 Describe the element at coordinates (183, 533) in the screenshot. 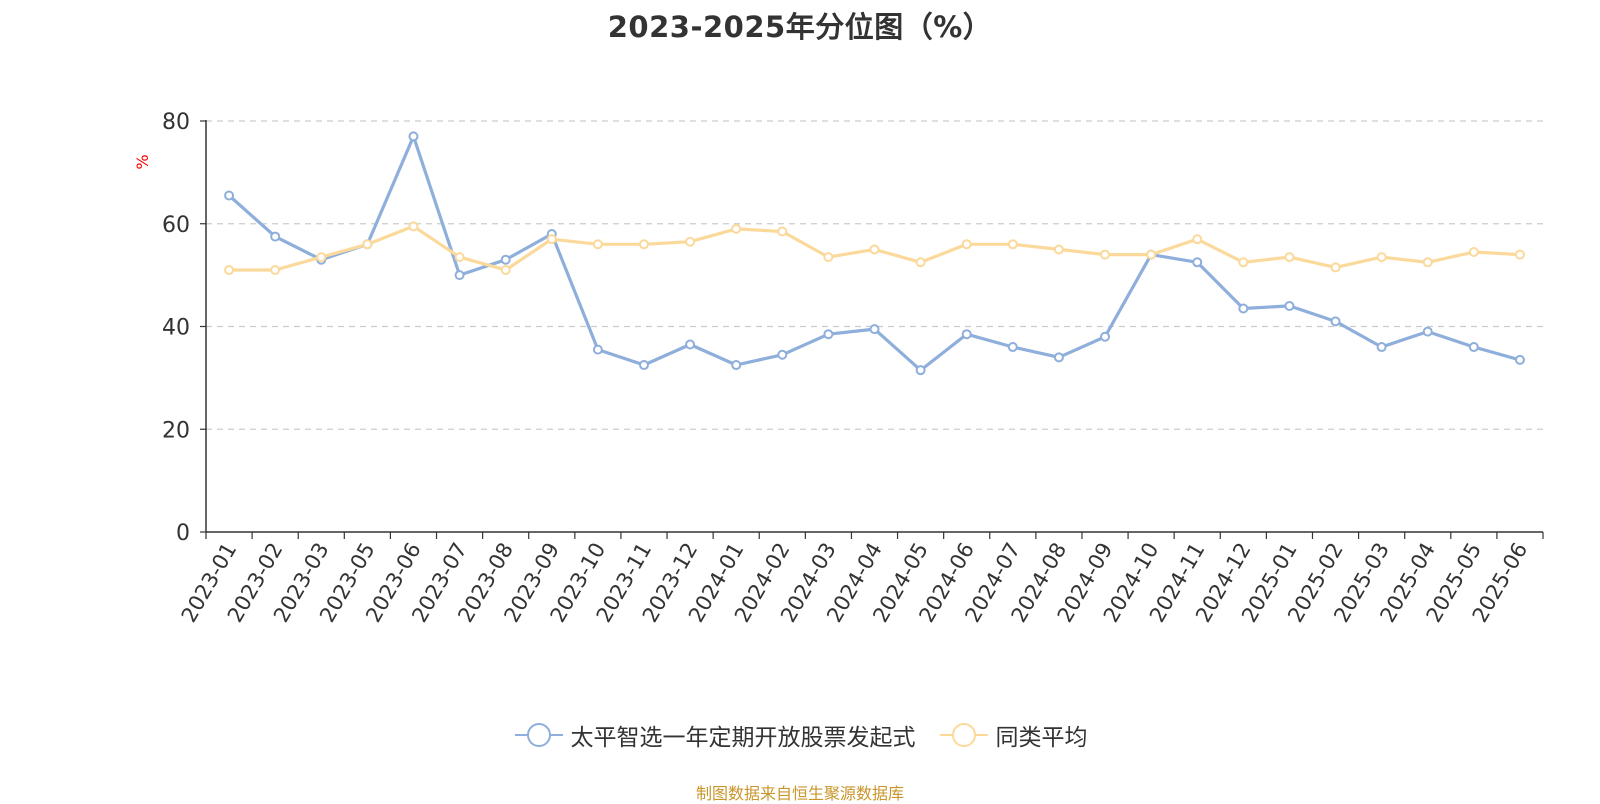

I see `y-tick-label: 0` at that location.